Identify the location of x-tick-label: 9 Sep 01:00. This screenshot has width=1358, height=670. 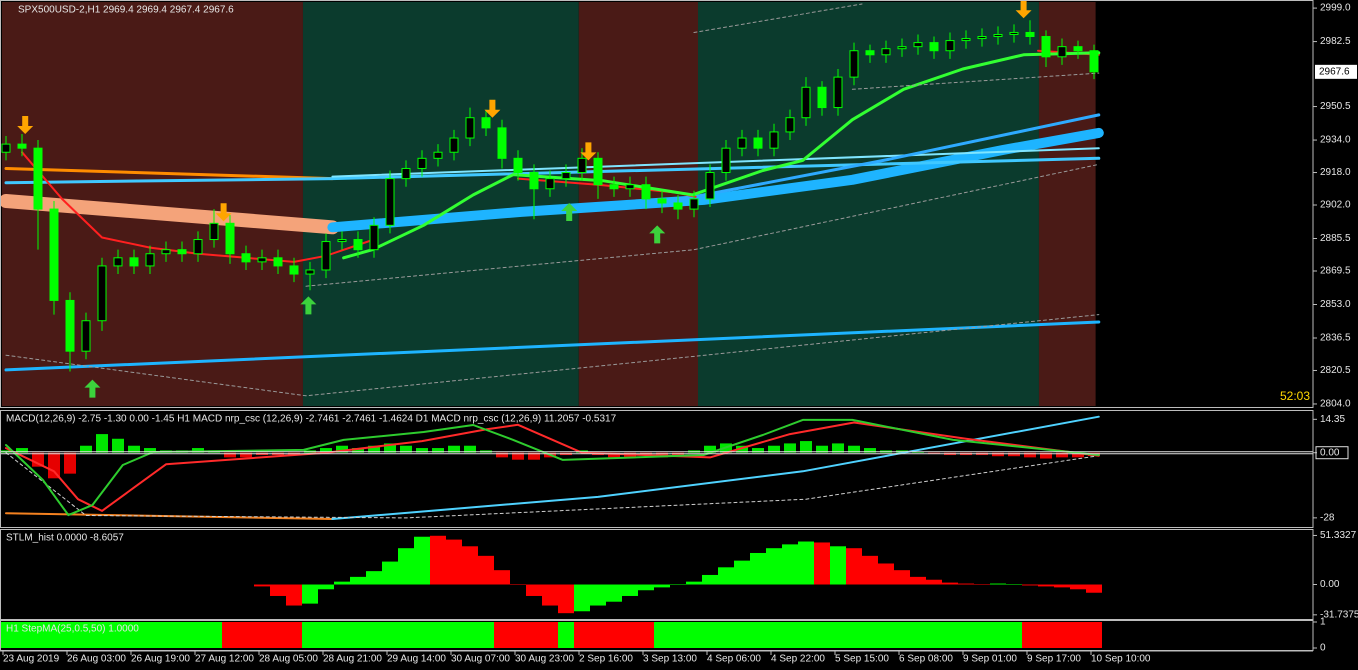
(990, 659).